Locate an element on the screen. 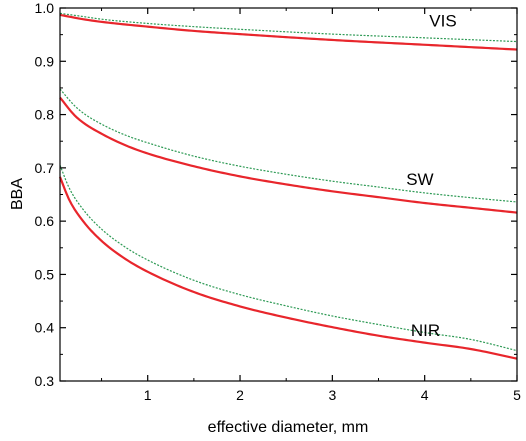 The width and height of the screenshot is (526, 441). x-tick-label: 4 is located at coordinates (425, 395).